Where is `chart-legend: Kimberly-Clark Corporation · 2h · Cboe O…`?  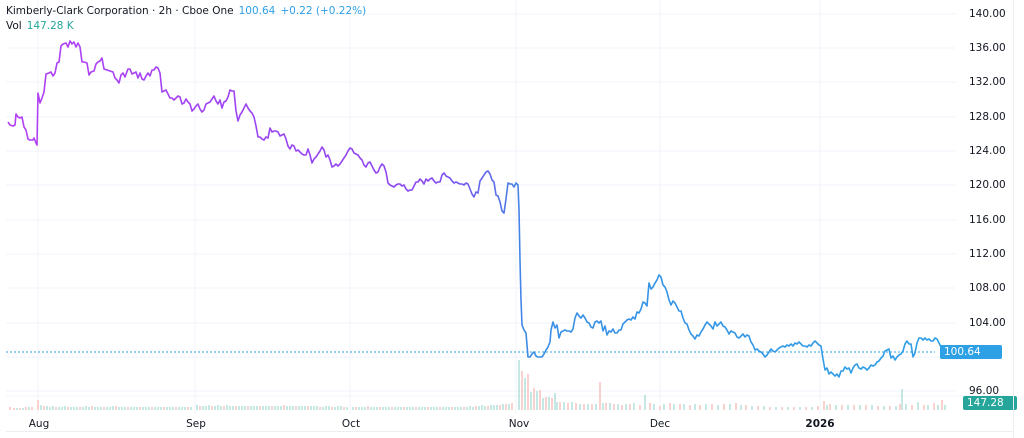 chart-legend: Kimberly-Clark Corporation · 2h · Cboe O… is located at coordinates (186, 19).